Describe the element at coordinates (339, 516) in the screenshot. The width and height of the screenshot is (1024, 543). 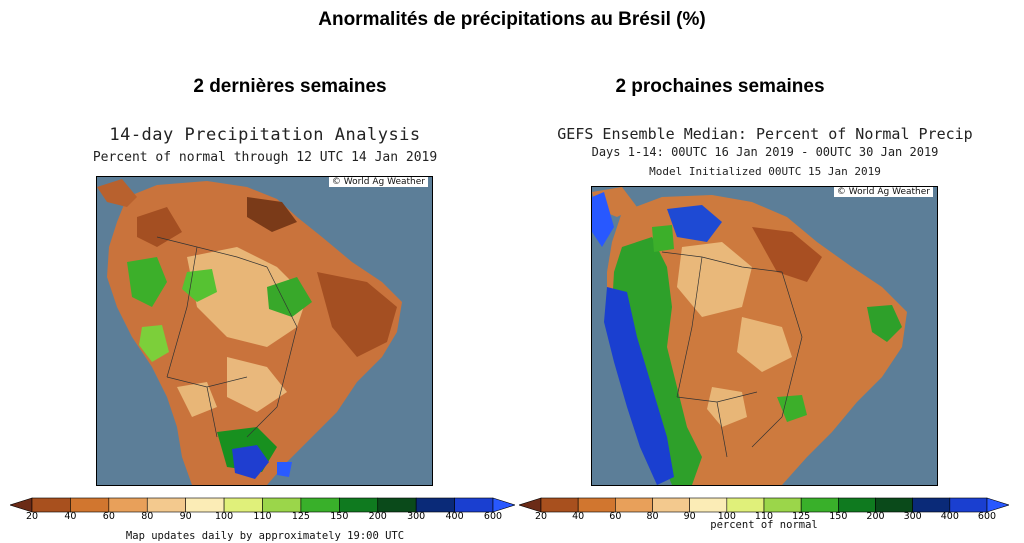
I see `left-colorbar-tick: 150` at that location.